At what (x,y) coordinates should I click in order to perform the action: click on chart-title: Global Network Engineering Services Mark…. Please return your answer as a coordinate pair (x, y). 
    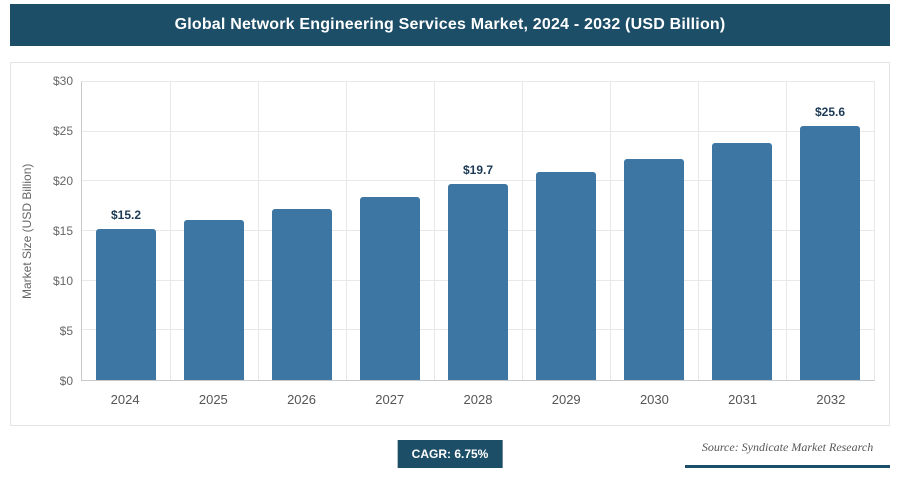
    Looking at the image, I should click on (450, 24).